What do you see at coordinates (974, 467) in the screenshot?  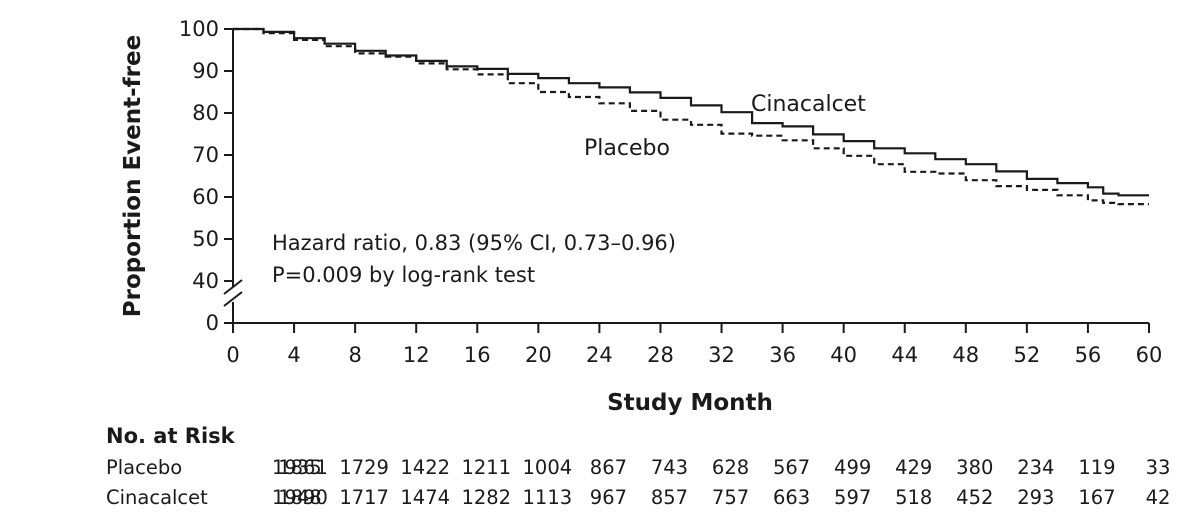 I see `risk-value-placebo-48: 380` at bounding box center [974, 467].